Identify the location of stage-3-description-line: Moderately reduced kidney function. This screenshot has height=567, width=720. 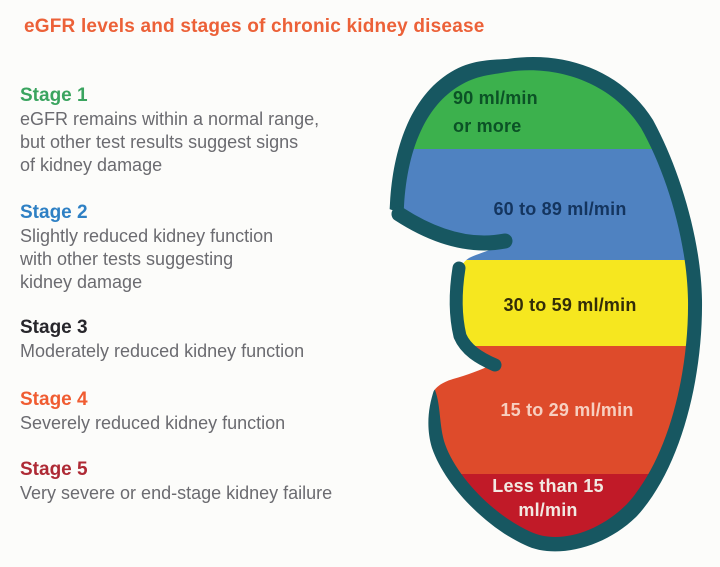
(162, 351).